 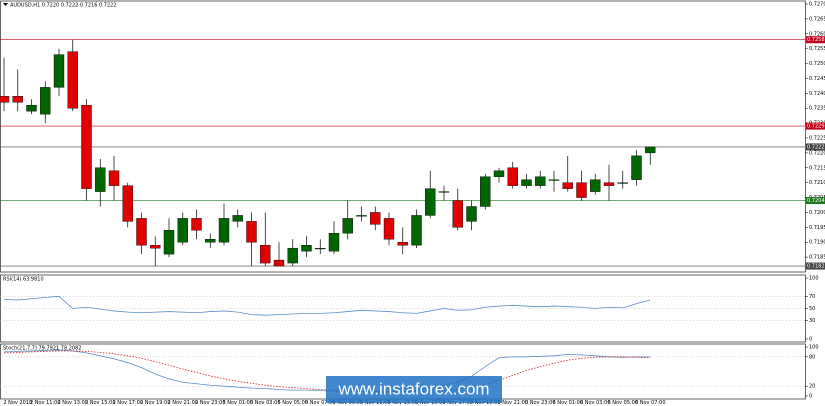 I want to click on y-tick-label: 0.7215, so click(x=817, y=168).